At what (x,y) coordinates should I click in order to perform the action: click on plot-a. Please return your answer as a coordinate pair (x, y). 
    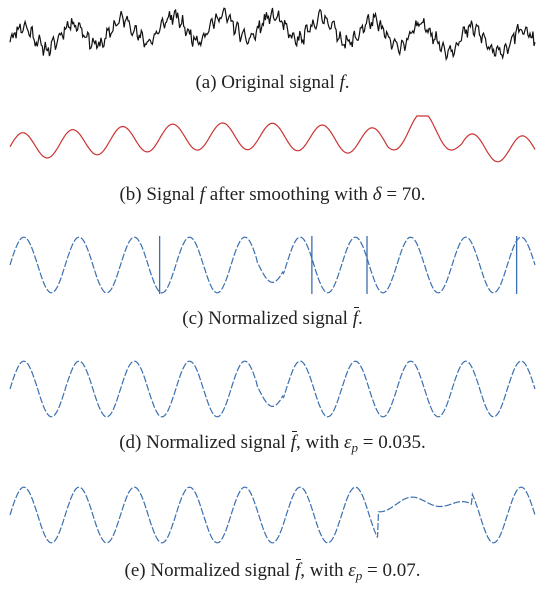
    Looking at the image, I should click on (272, 34).